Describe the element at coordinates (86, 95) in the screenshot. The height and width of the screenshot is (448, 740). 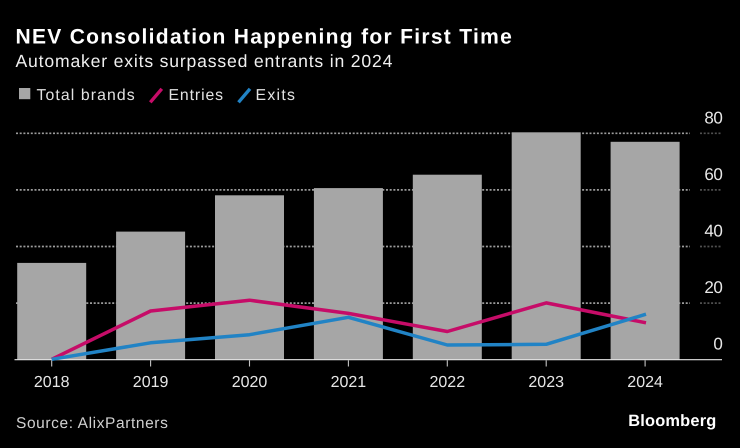
I see `svg-text: Total brands` at that location.